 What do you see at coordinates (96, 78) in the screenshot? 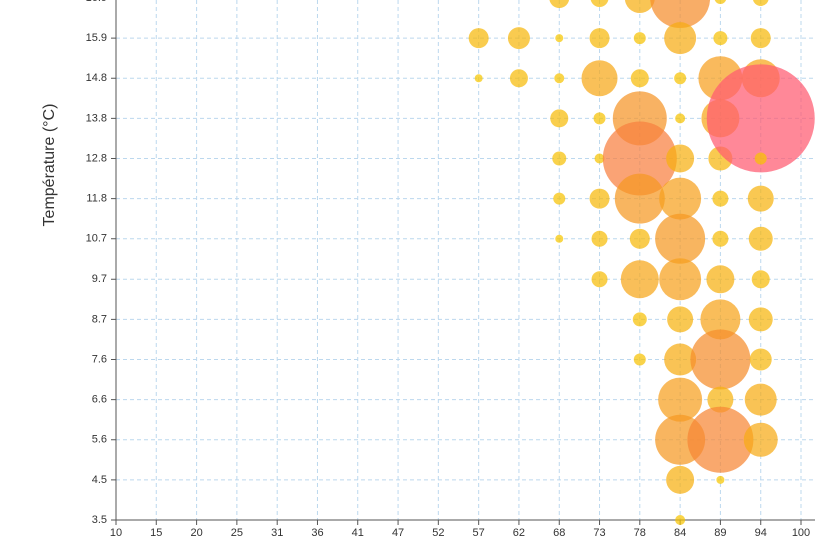
I see `y-tick-label: 14.8` at bounding box center [96, 78].